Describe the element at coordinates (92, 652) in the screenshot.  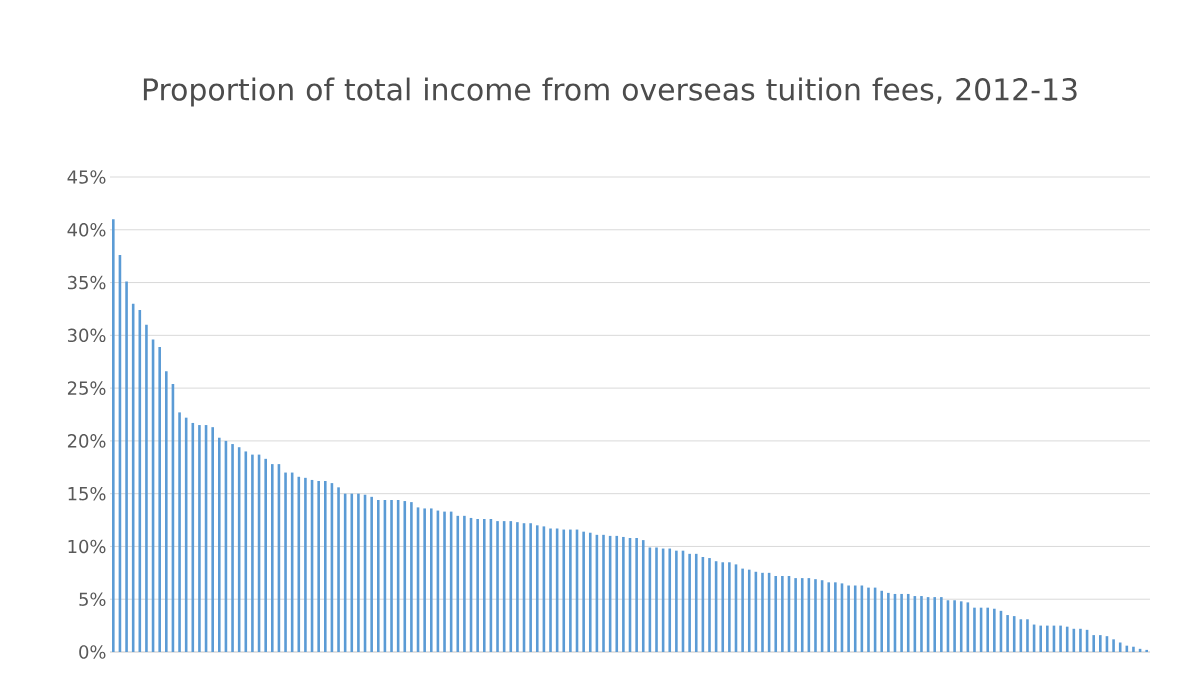
I see `y-tick-label: 0%` at that location.